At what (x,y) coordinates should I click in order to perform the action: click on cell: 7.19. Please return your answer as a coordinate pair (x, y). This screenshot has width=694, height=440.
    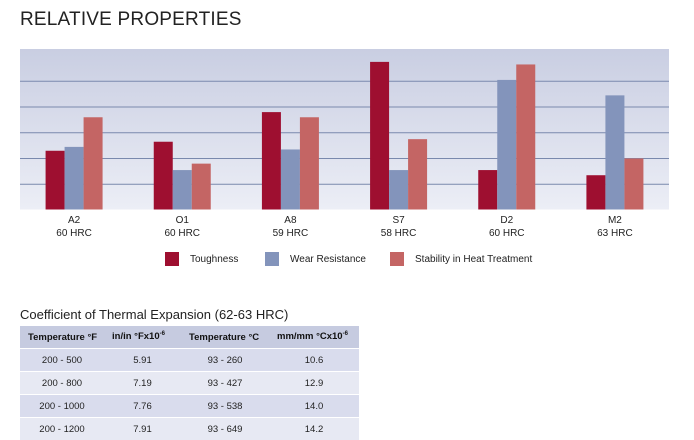
    Looking at the image, I should click on (142, 383).